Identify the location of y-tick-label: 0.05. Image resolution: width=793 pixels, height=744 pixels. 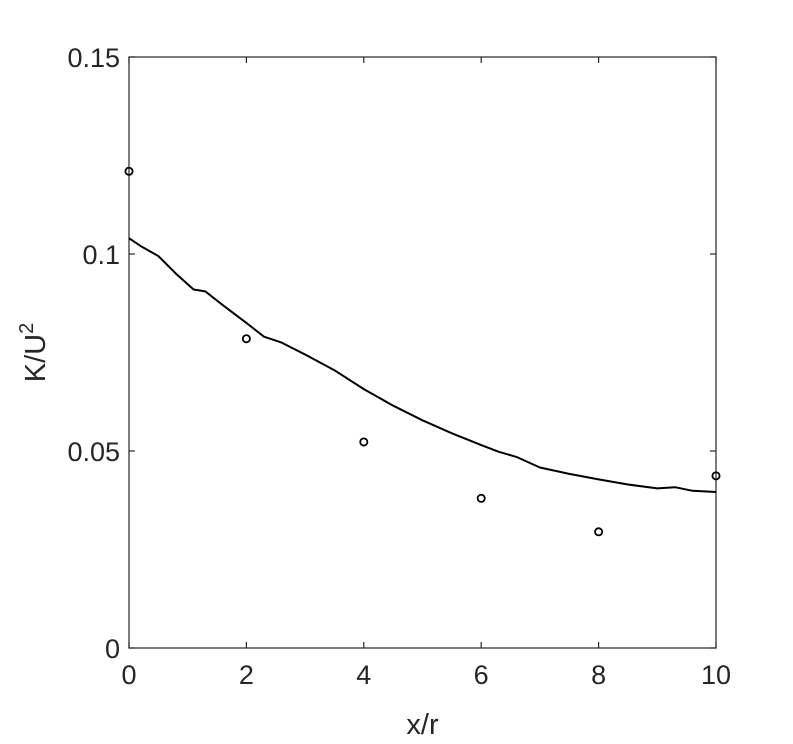
(93, 452).